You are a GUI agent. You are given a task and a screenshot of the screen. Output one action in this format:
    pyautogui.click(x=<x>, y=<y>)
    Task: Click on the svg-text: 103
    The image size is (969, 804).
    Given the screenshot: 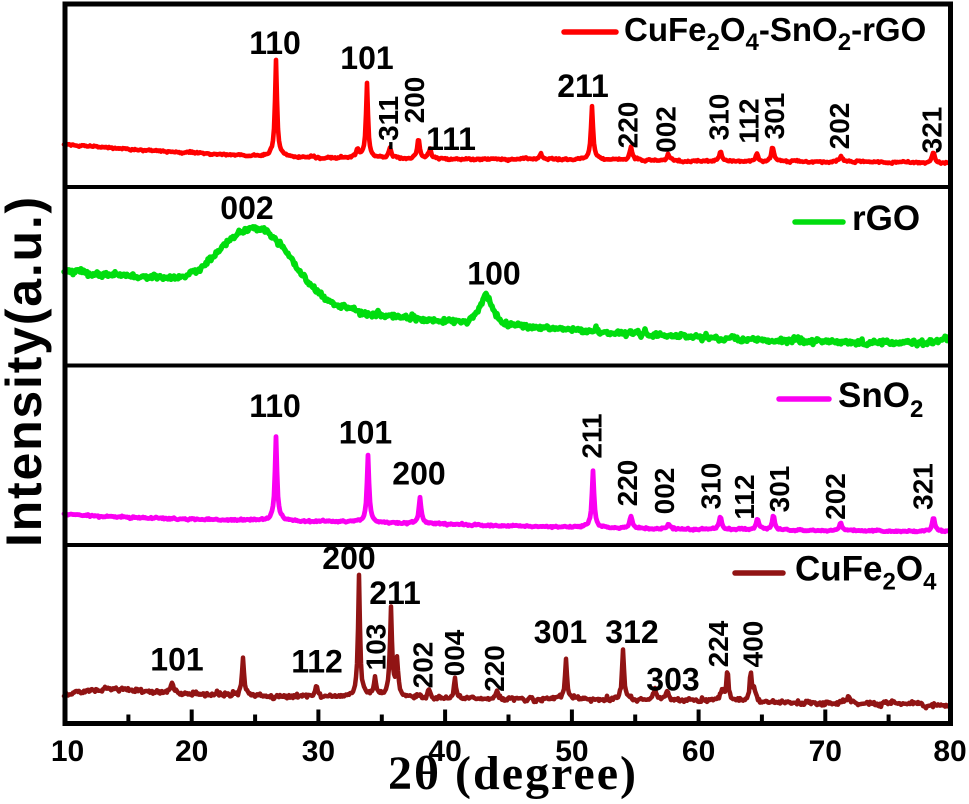 What is the action you would take?
    pyautogui.click(x=376, y=647)
    